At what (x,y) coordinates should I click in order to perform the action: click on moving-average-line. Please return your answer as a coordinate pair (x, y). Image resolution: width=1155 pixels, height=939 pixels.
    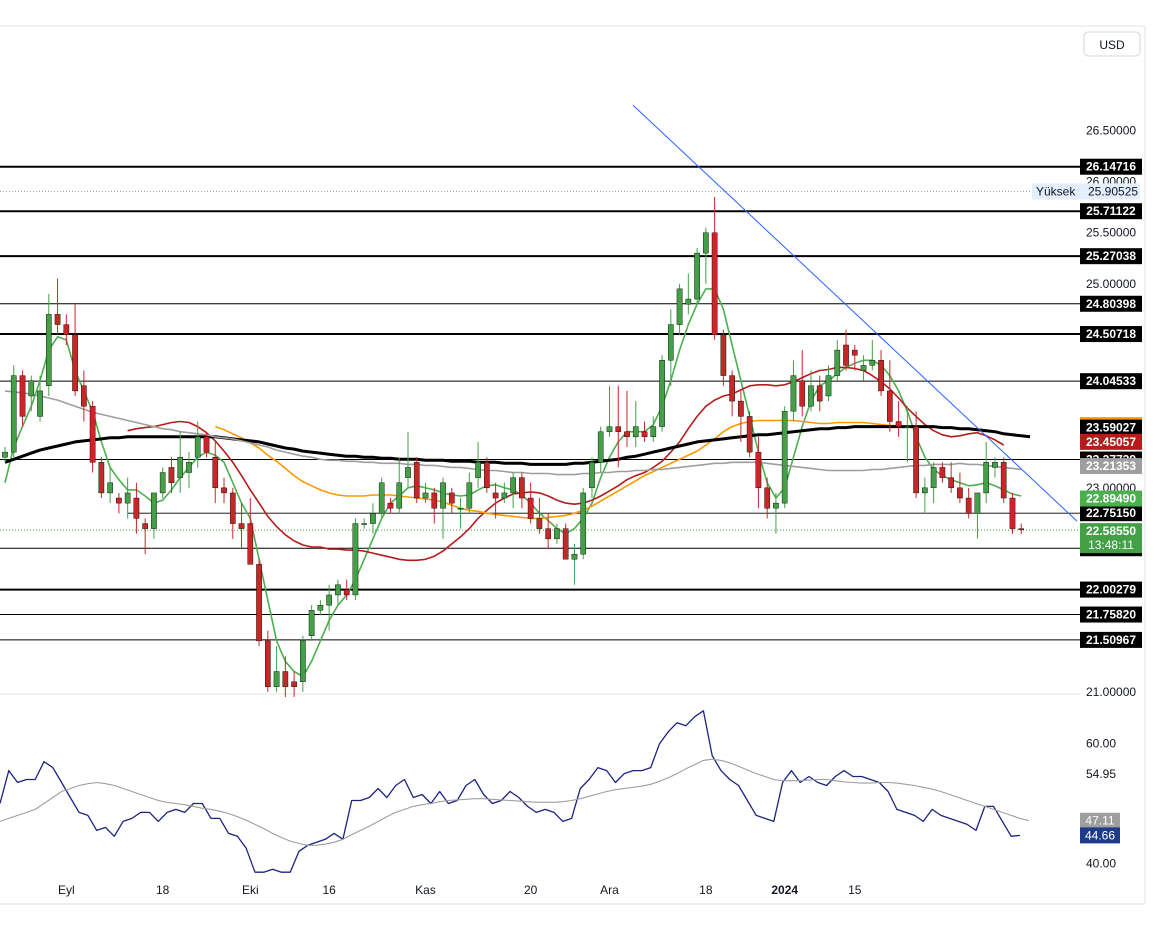
    Looking at the image, I should click on (517, 445).